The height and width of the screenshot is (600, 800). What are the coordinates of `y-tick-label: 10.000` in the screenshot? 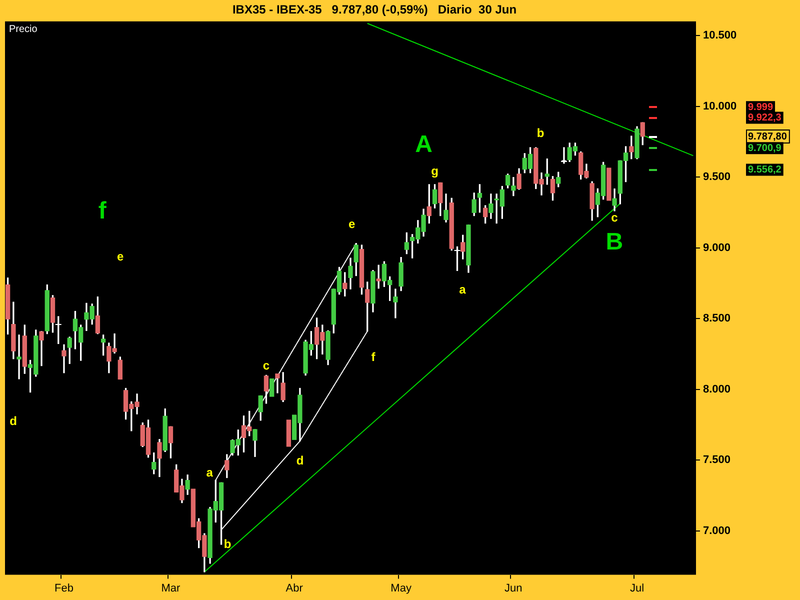 It's located at (720, 106).